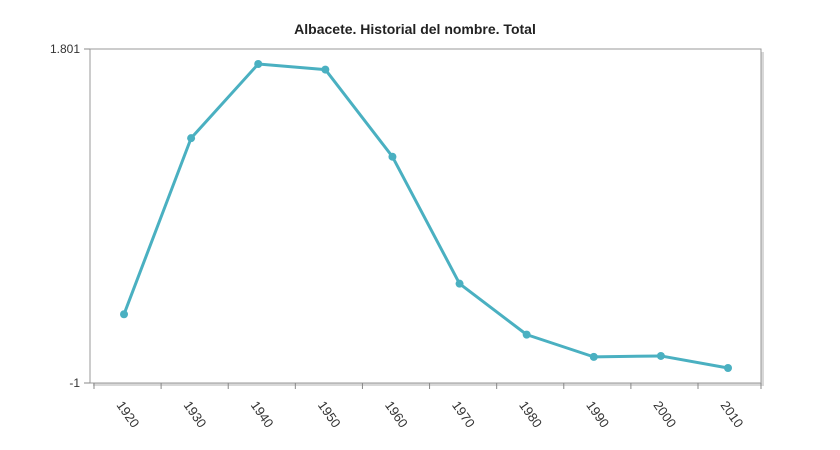 The image size is (840, 450). I want to click on y-tick-label: -1, so click(74, 383).